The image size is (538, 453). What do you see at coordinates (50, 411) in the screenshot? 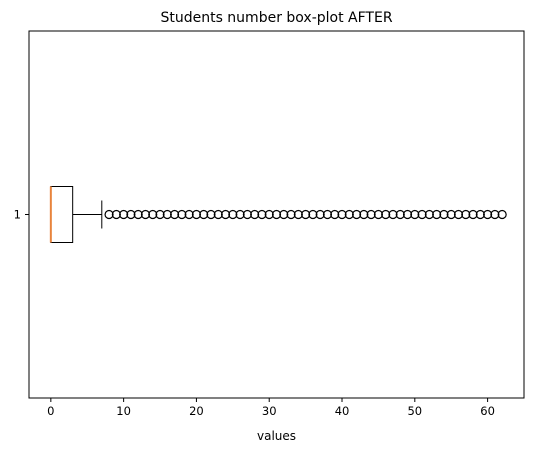
I see `x-tick-label: 0` at bounding box center [50, 411].